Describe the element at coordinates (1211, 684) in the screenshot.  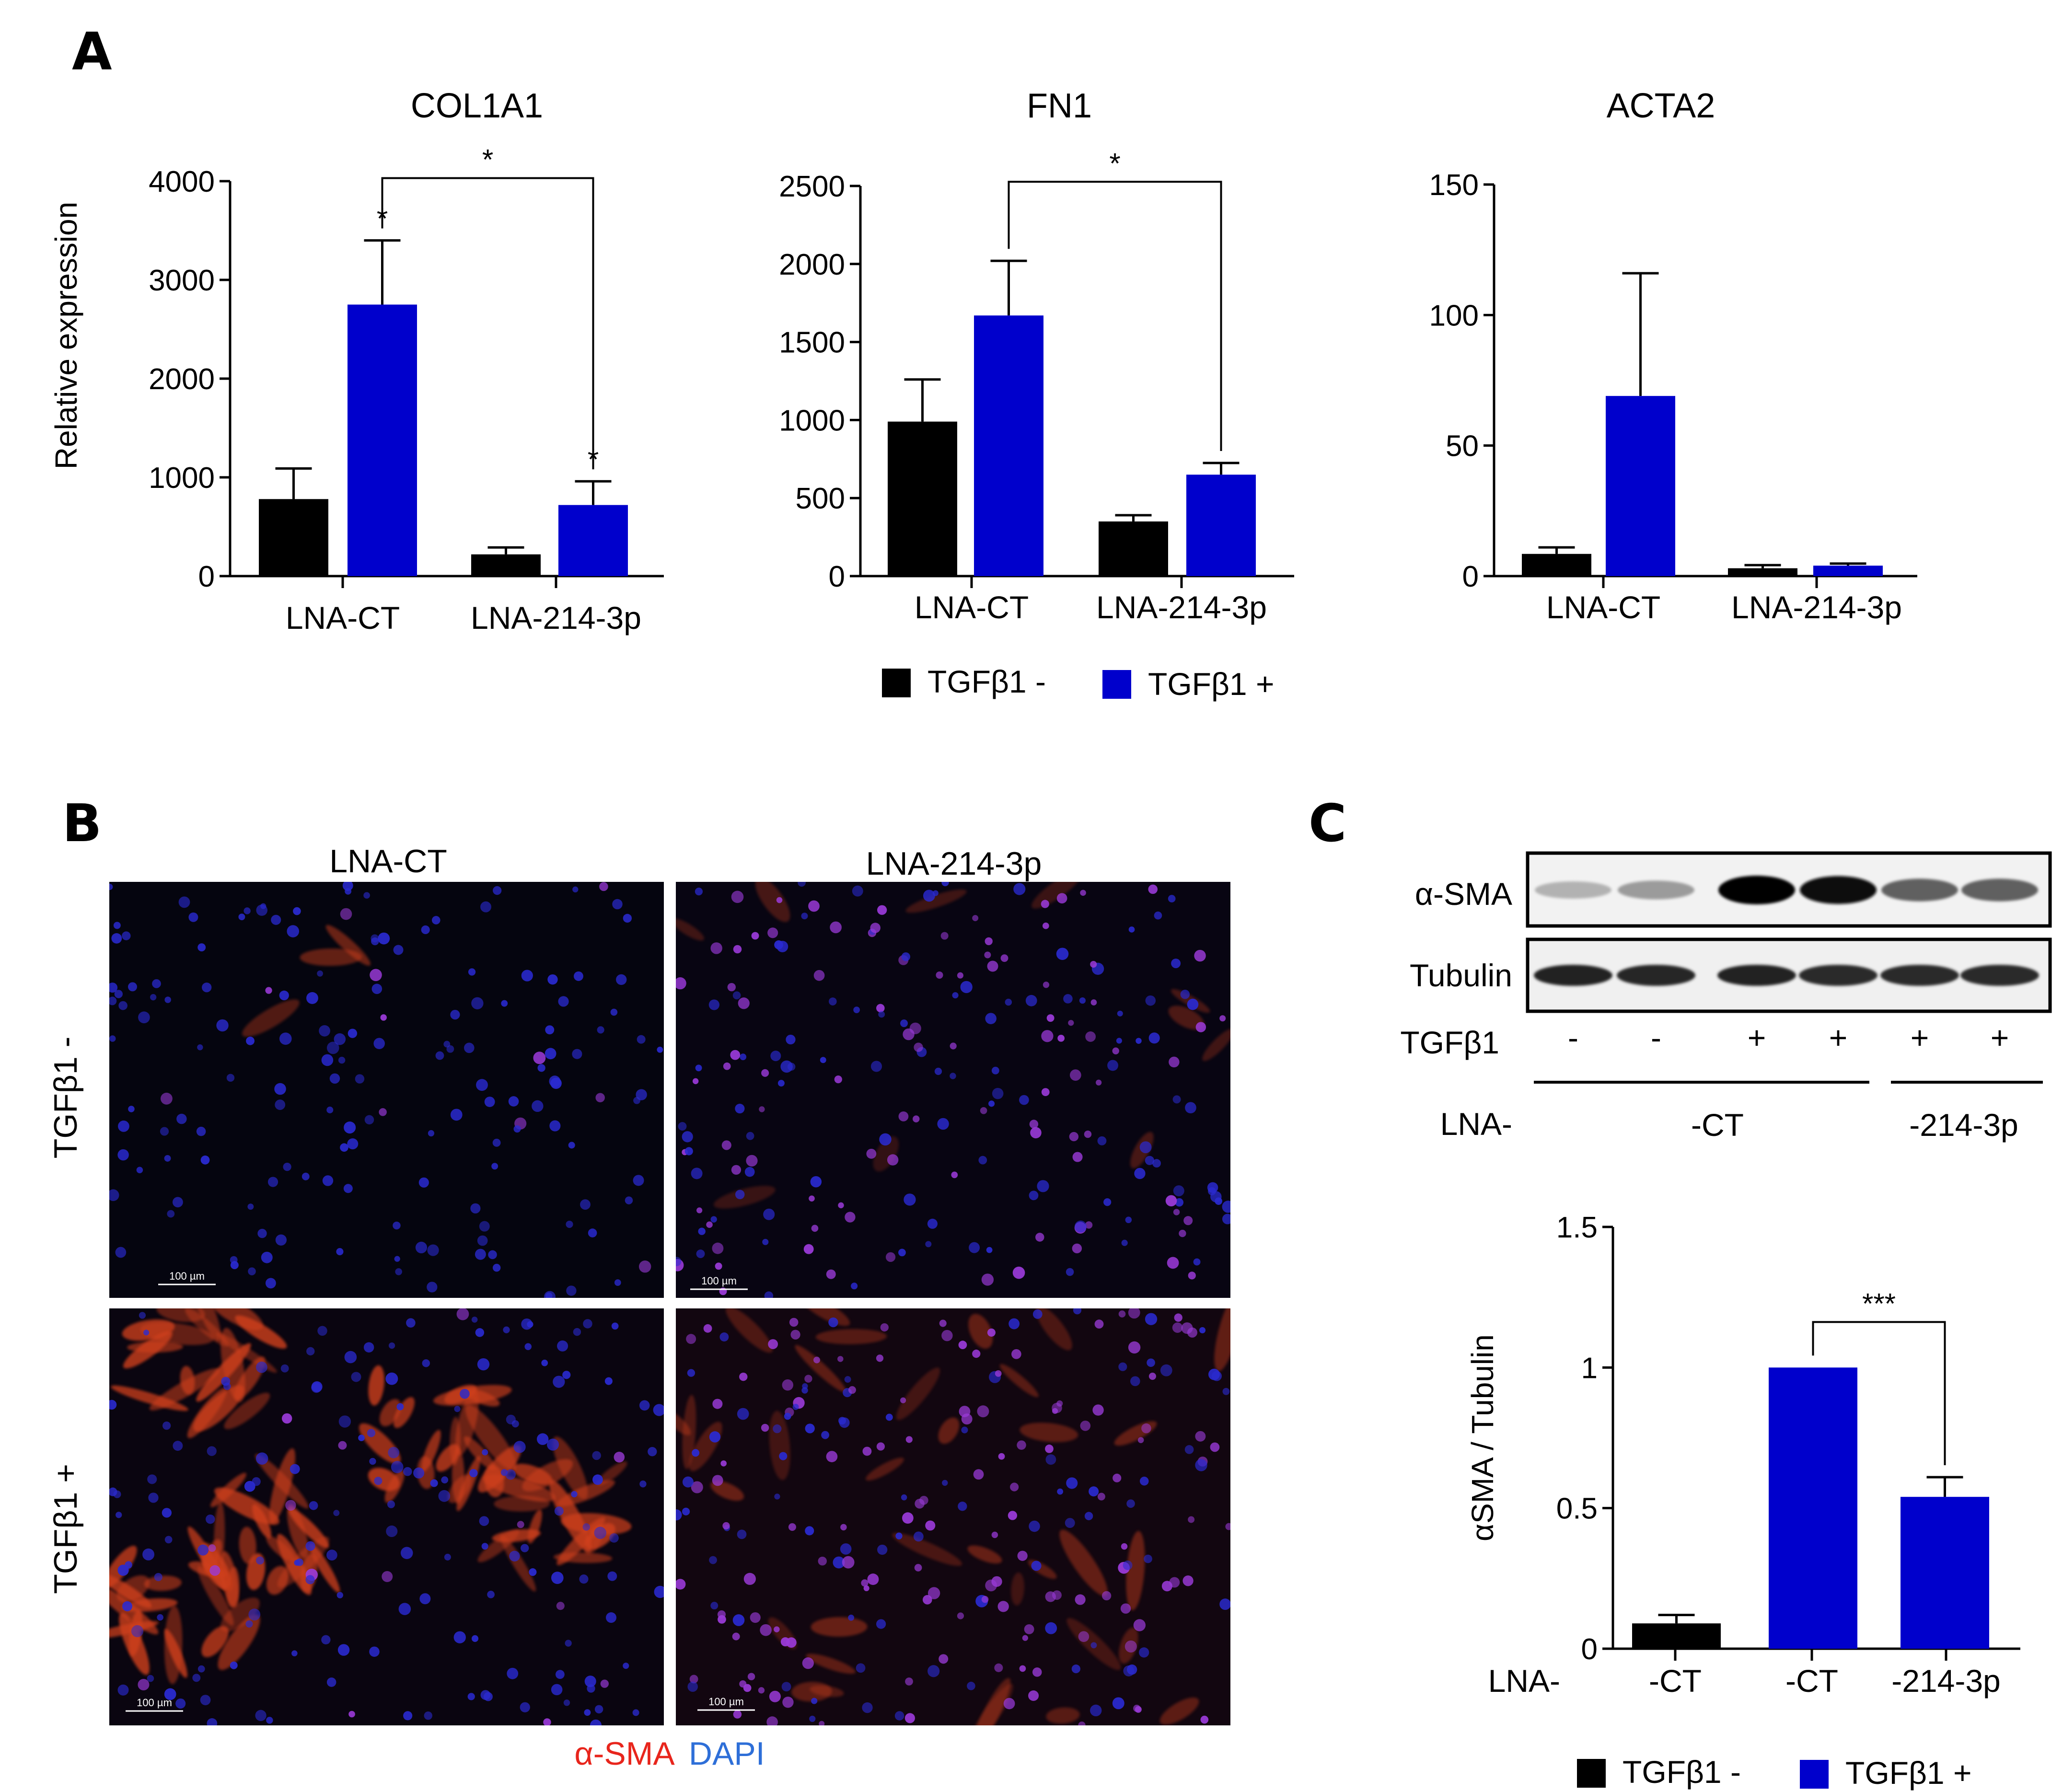
I see `legend-label-plus: TGFβ1 +` at that location.